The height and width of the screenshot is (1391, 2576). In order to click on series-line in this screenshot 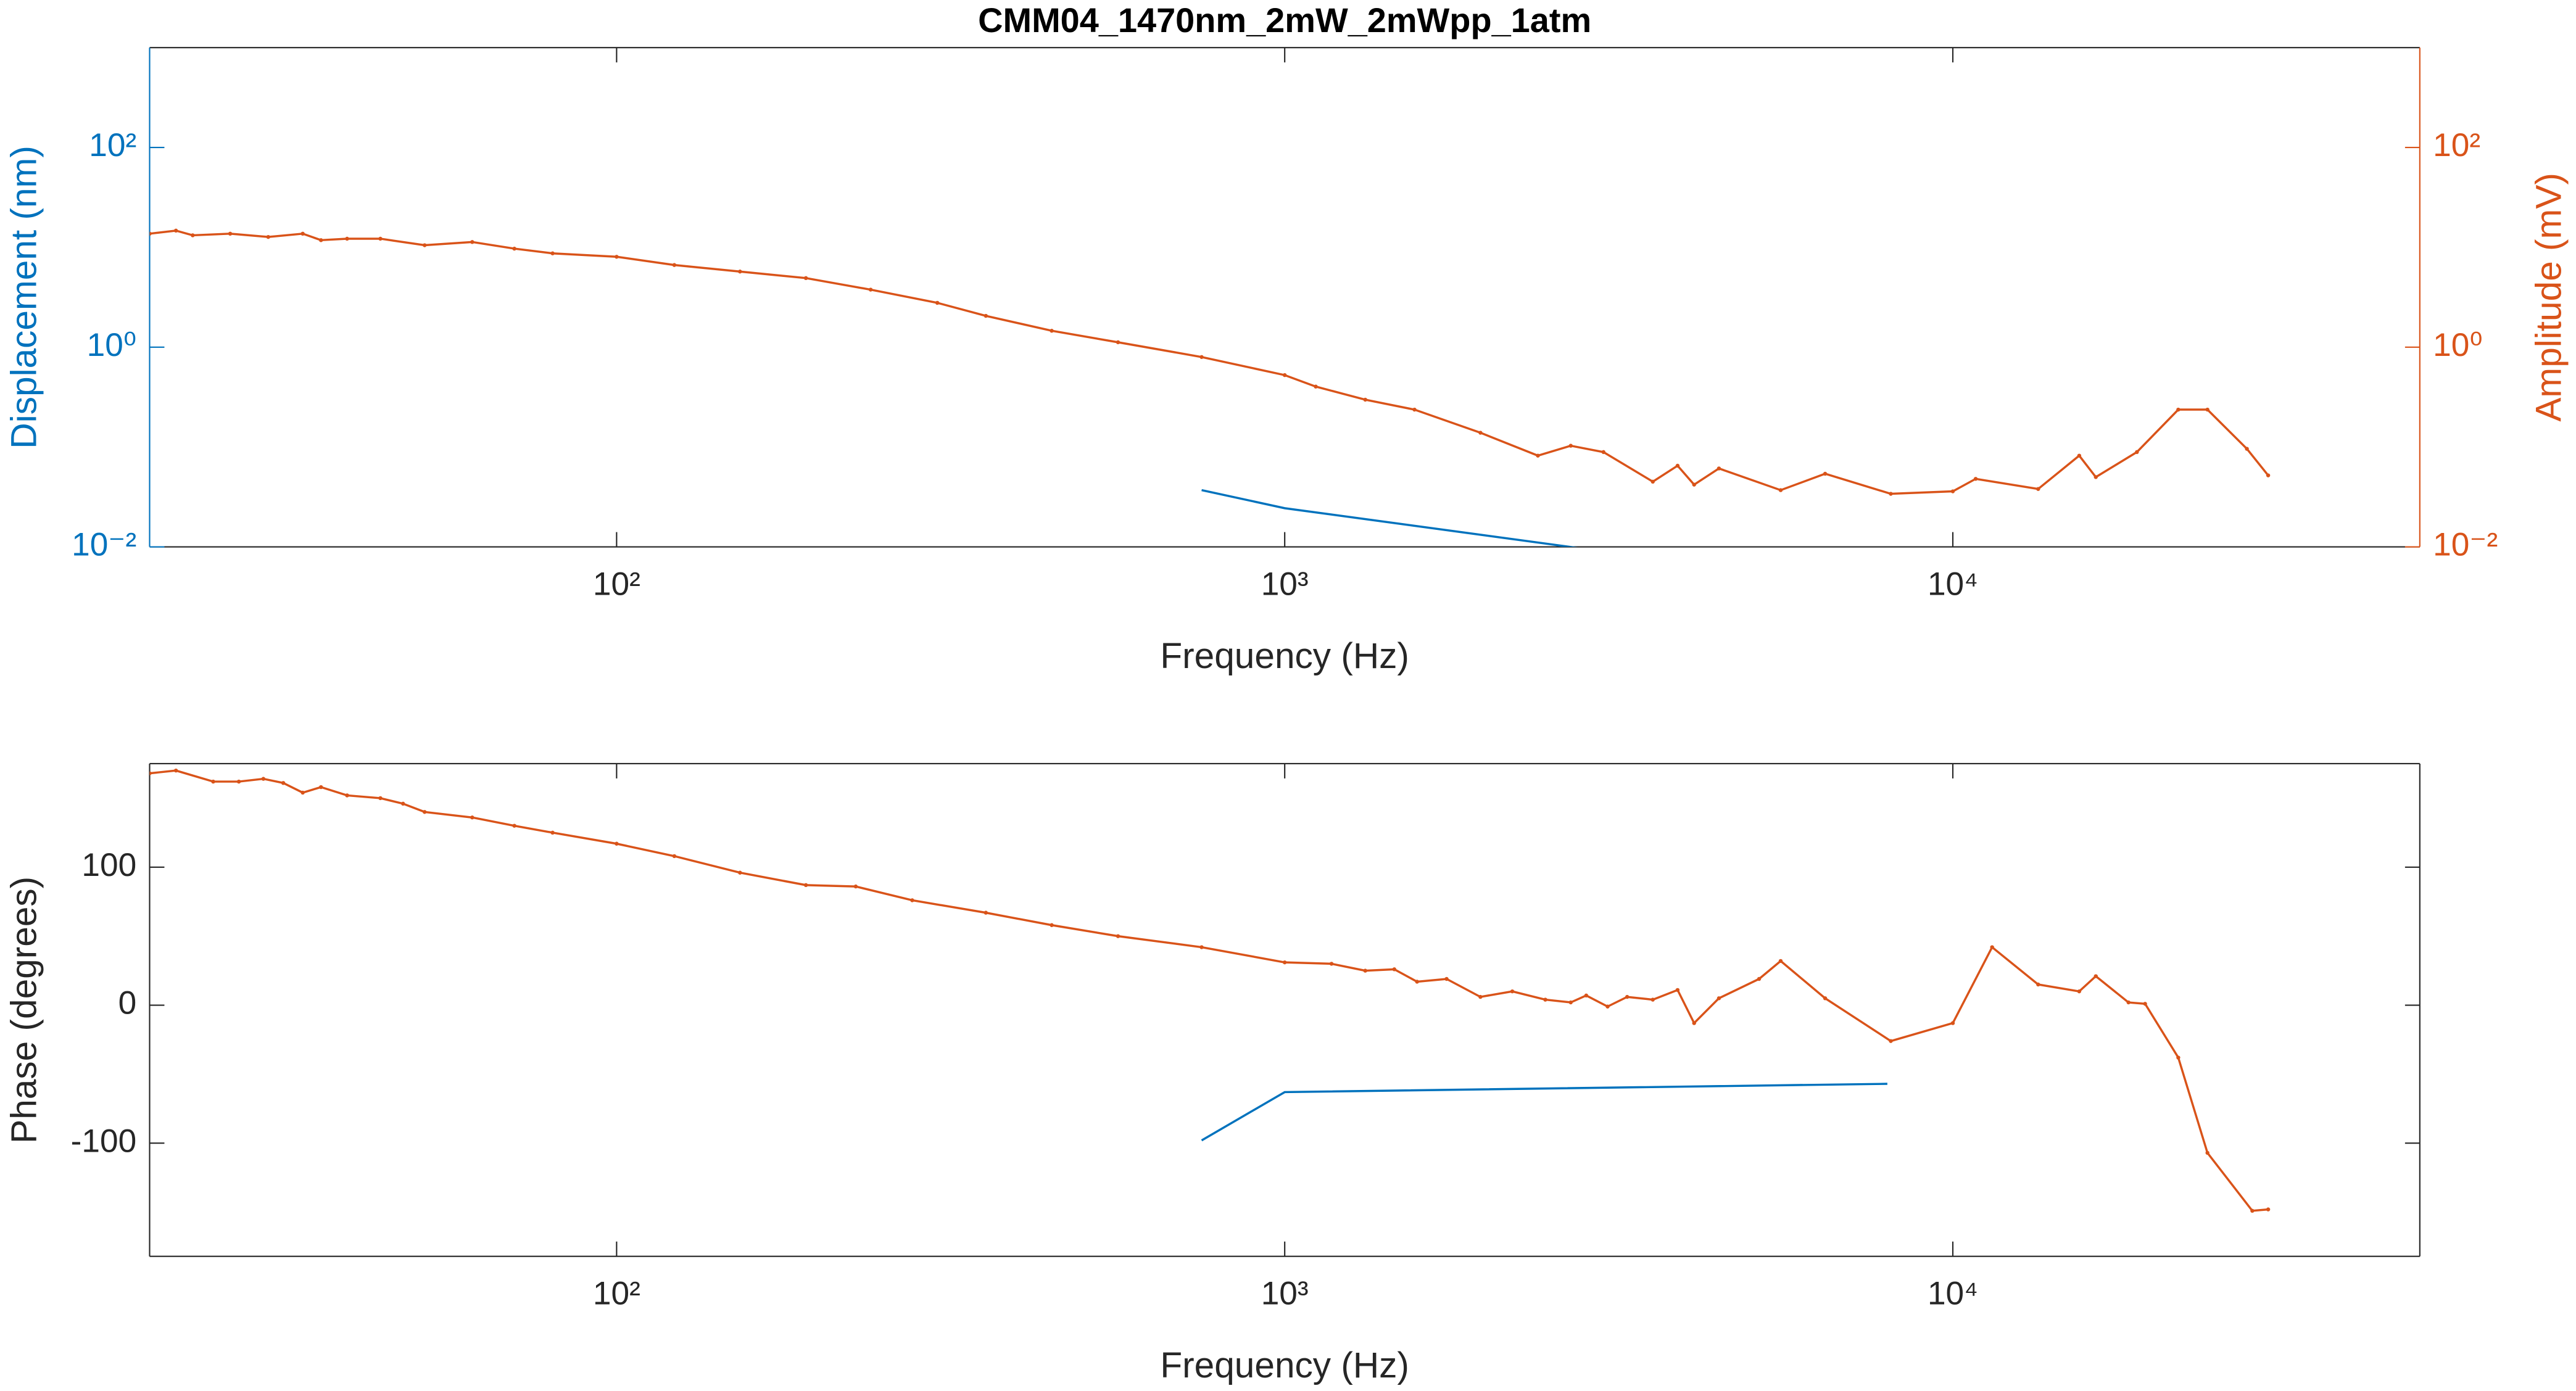, I will do `click(1544, 1112)`.